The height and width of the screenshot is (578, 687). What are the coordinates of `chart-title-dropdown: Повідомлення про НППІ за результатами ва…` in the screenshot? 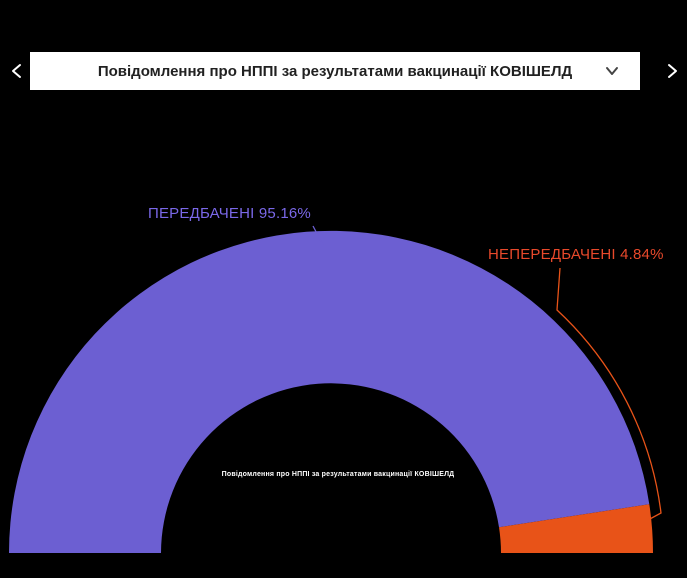 It's located at (335, 71).